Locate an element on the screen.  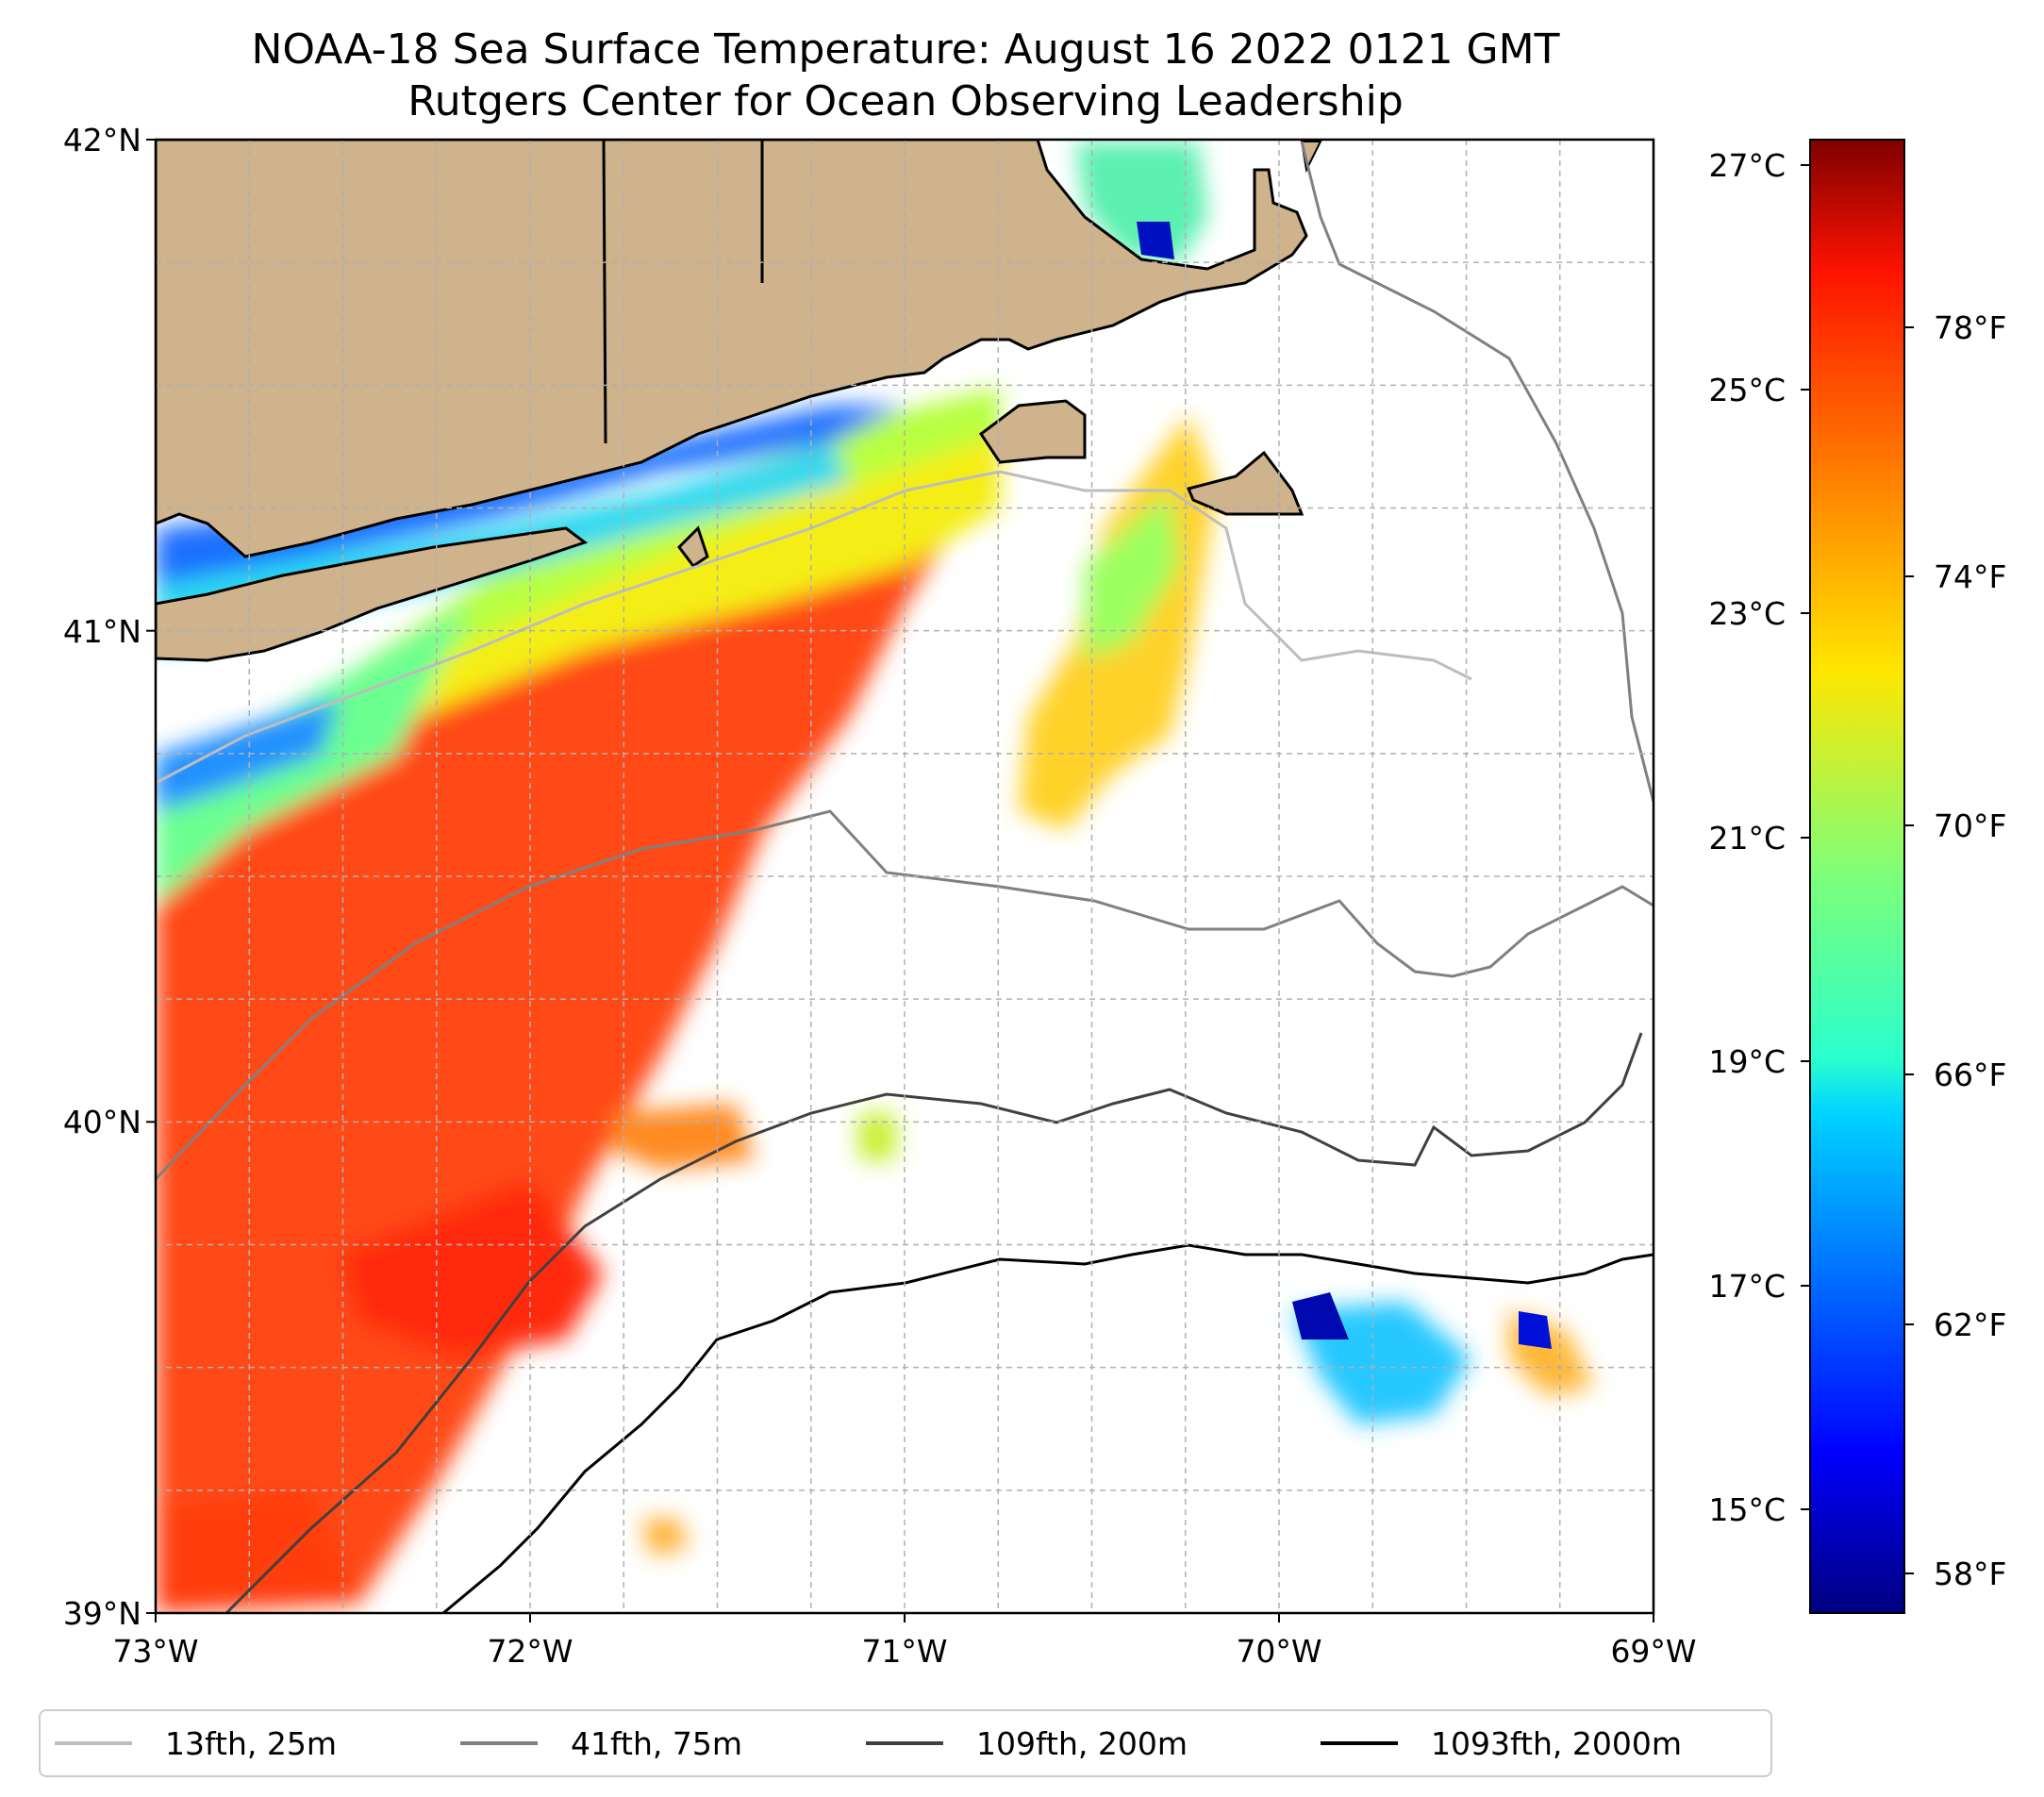
fahrenheit-tick-label: 78°F is located at coordinates (1970, 327).